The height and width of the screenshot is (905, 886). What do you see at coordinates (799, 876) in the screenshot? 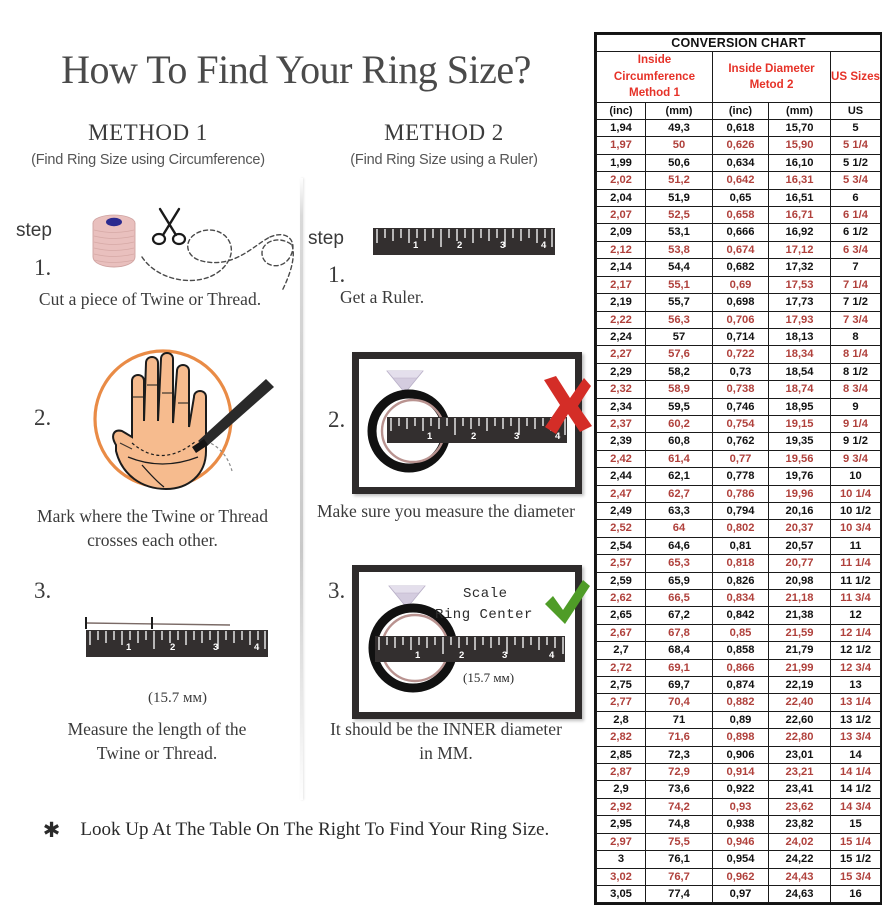
I see `table-cell: 24,43` at bounding box center [799, 876].